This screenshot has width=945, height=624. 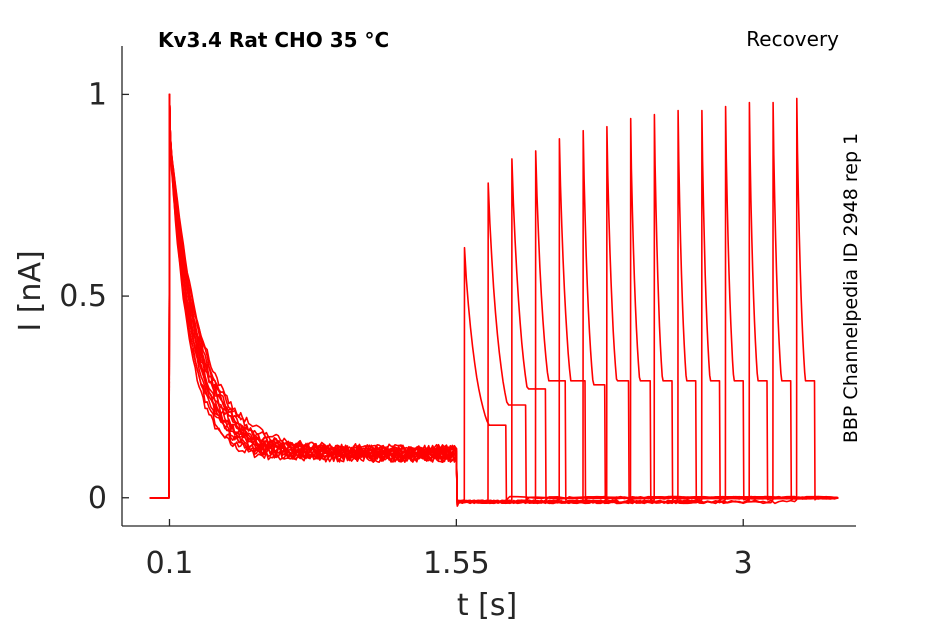 What do you see at coordinates (487, 605) in the screenshot?
I see `x-axis-label: t [s]` at bounding box center [487, 605].